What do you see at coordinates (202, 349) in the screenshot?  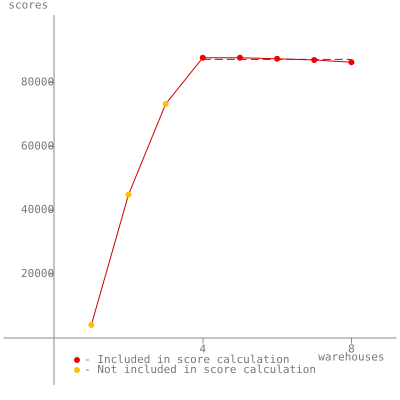 I see `x-tick-label: 4` at bounding box center [202, 349].